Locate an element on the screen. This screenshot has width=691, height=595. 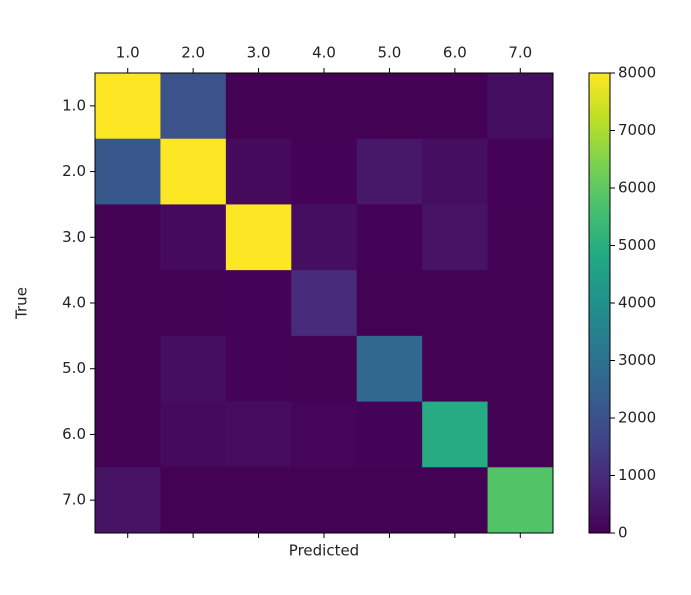
x-tick-label: 7.0 is located at coordinates (520, 53).